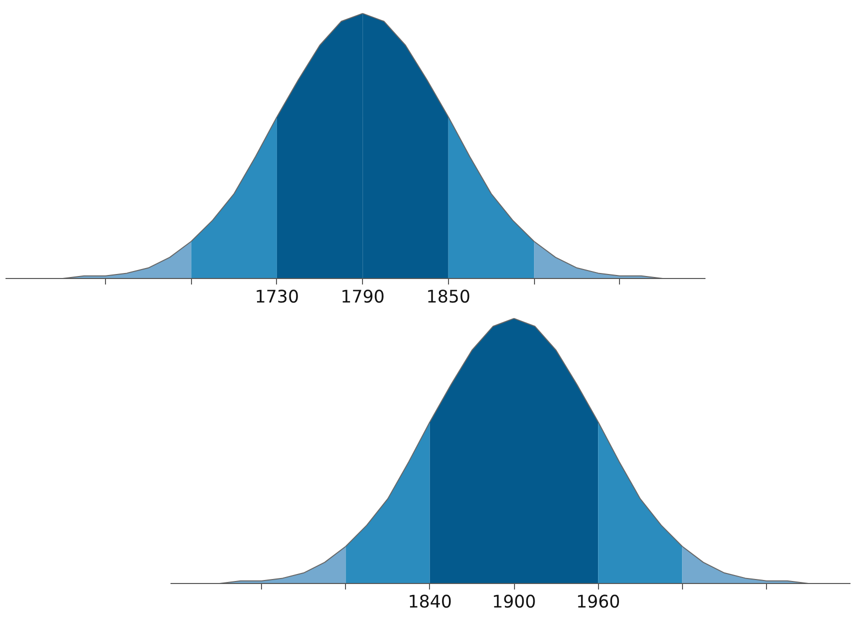 This screenshot has width=860, height=618. I want to click on x-tick-label: 1900, so click(514, 602).